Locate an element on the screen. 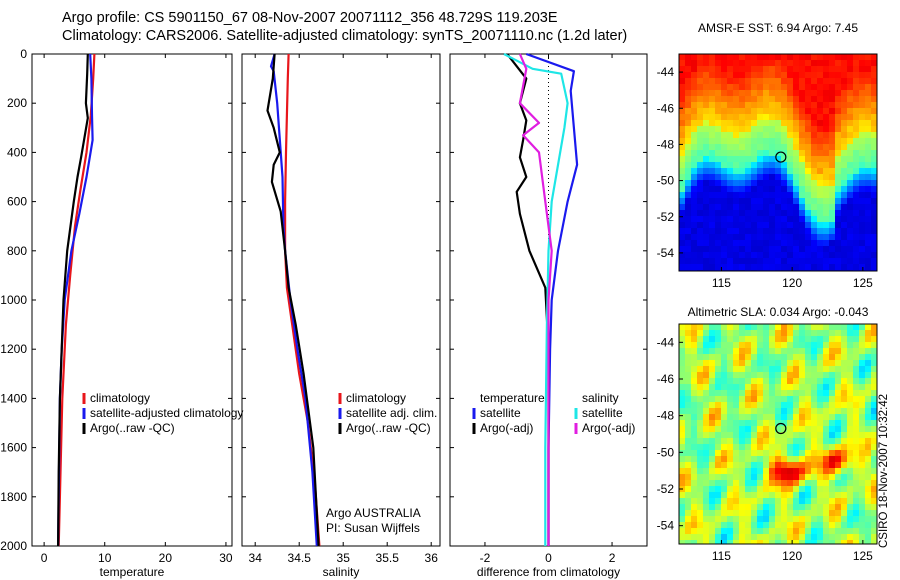  sla-heatmap is located at coordinates (778, 434).